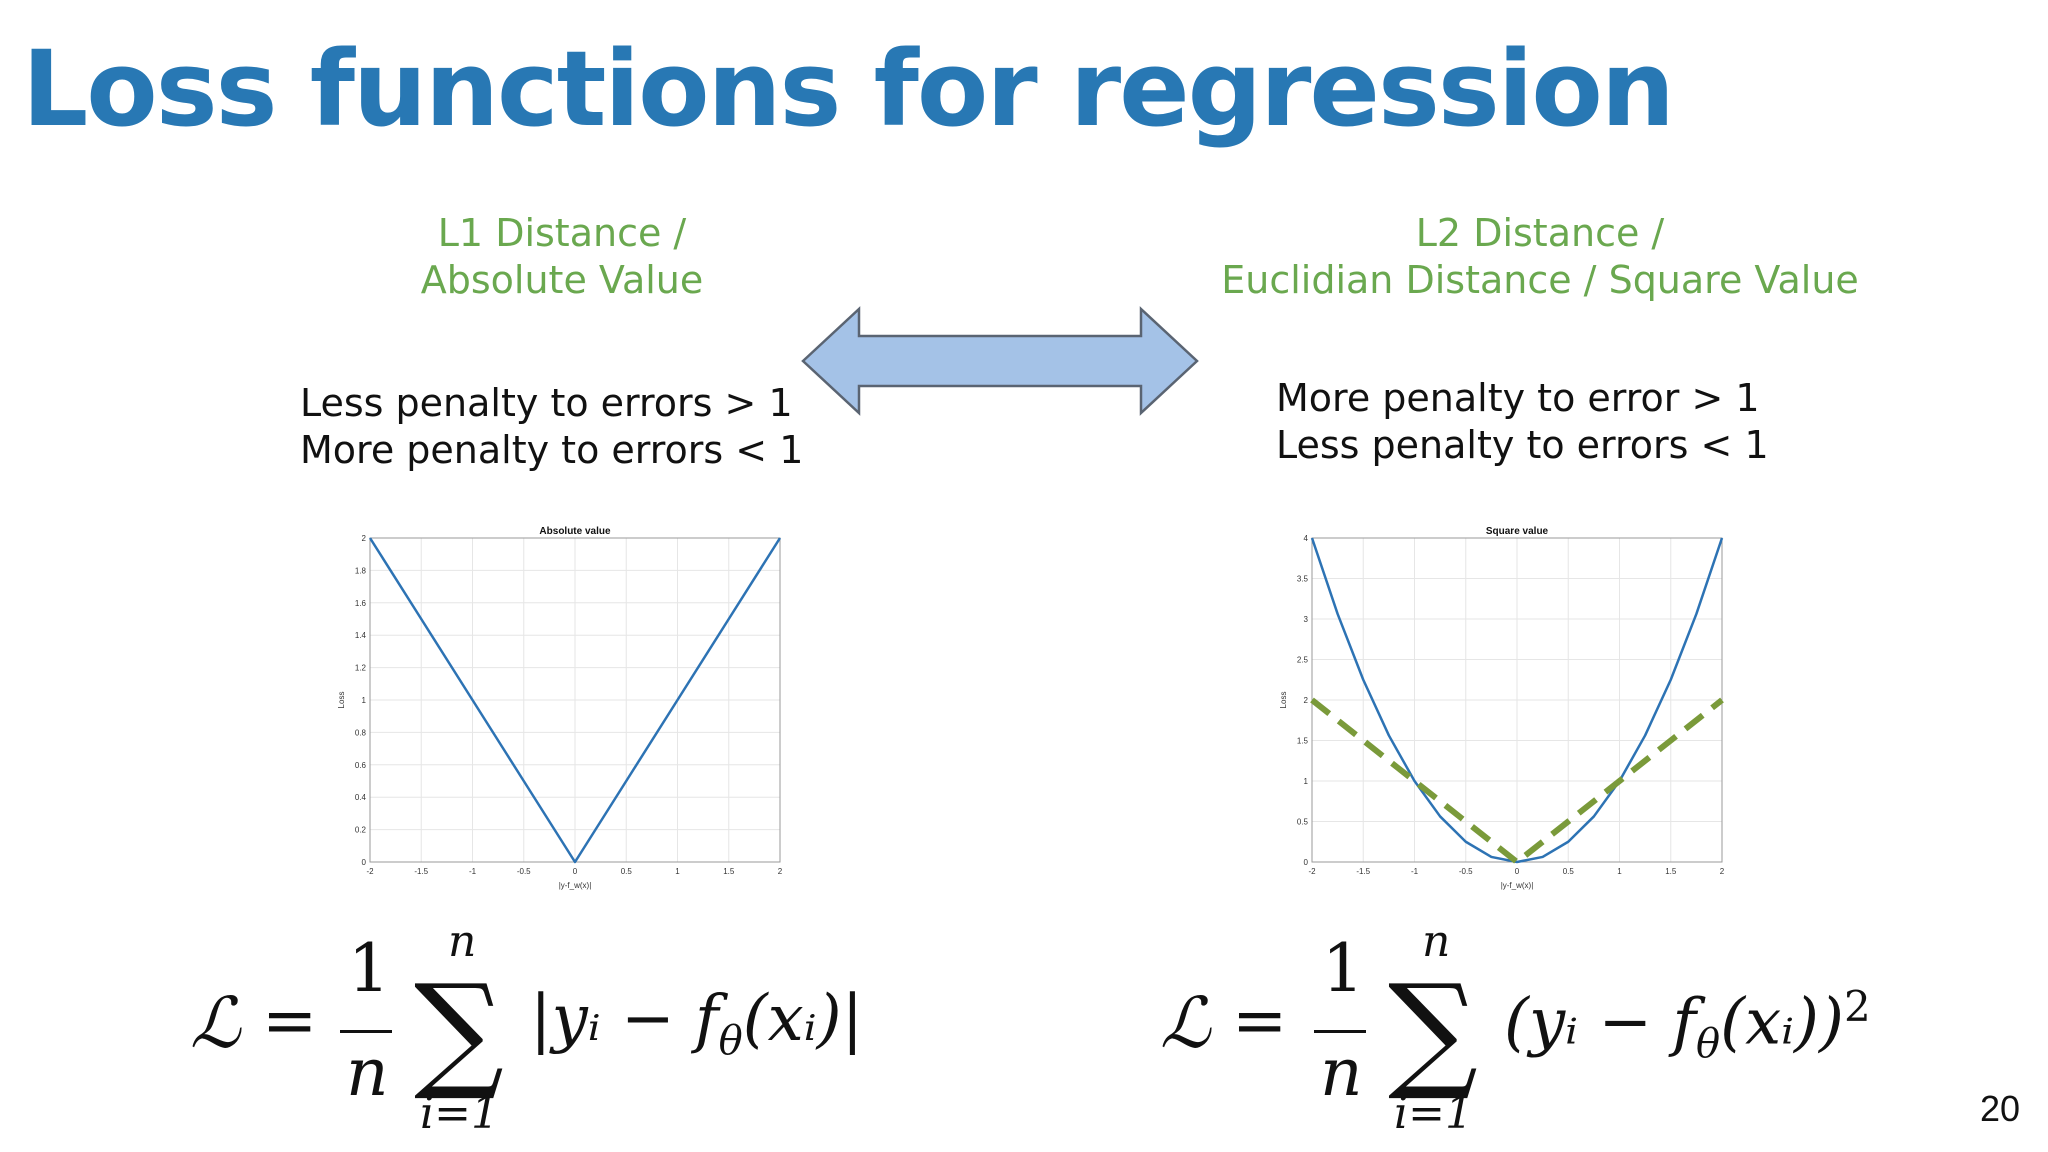 Image resolution: width=2048 pixels, height=1152 pixels. I want to click on page-number: 20, so click(1999, 1108).